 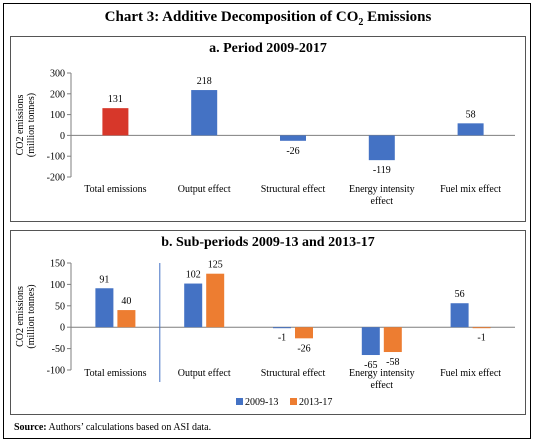 I want to click on chart-b-legend-label-1: 2013-17, so click(x=315, y=402).